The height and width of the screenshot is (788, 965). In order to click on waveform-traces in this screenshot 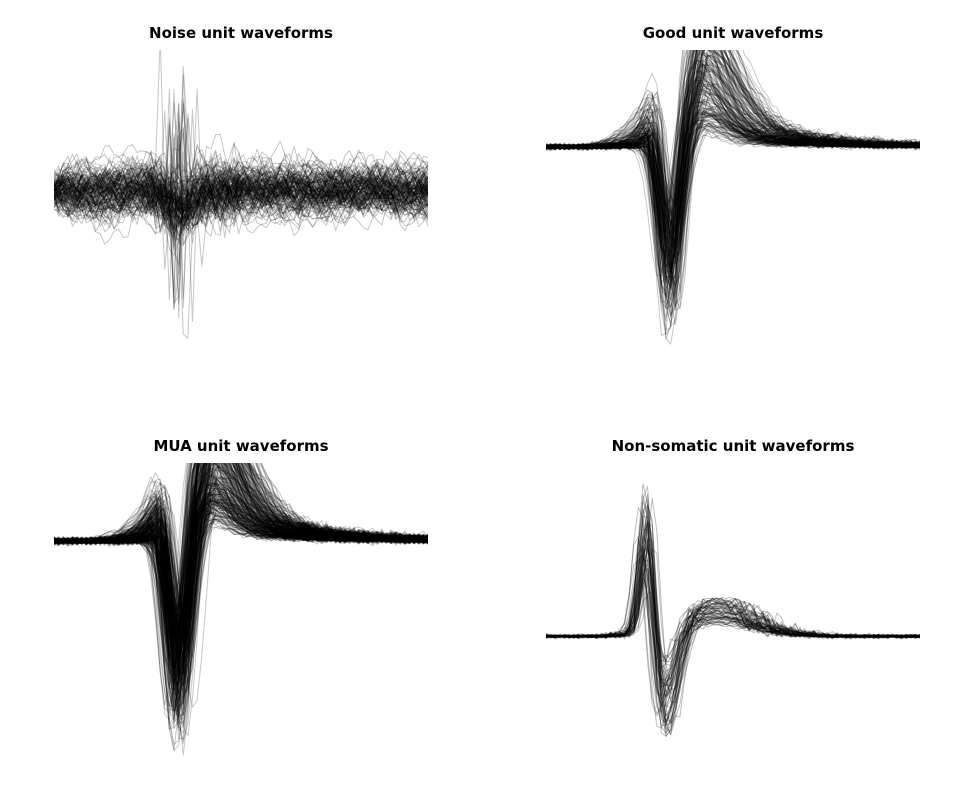, I will do `click(241, 194)`.